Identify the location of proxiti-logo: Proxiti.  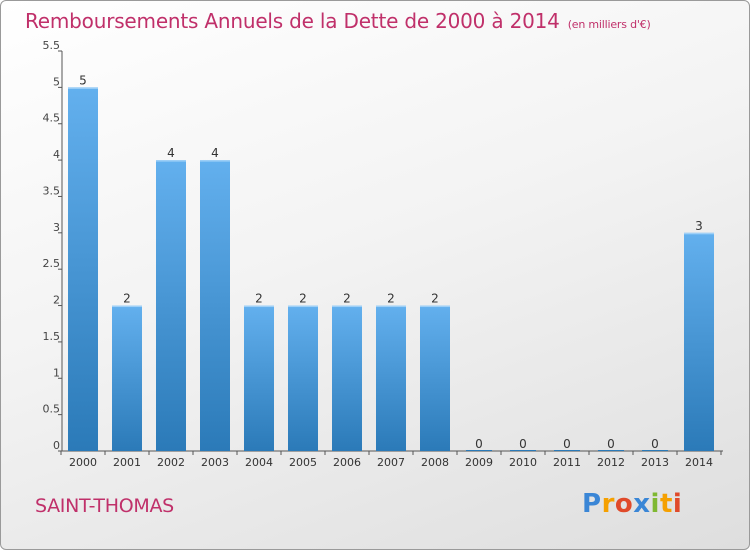
(632, 504).